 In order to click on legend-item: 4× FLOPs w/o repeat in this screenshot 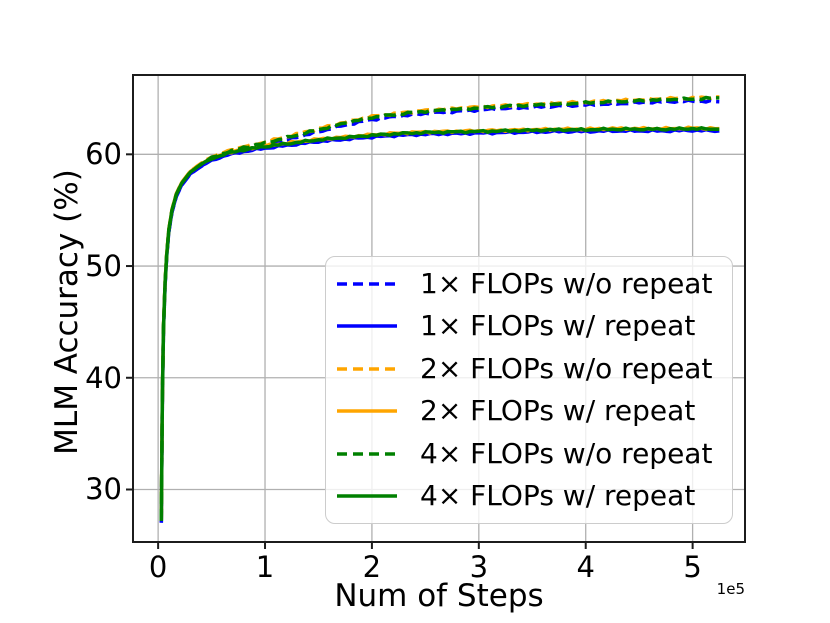, I will do `click(534, 453)`.